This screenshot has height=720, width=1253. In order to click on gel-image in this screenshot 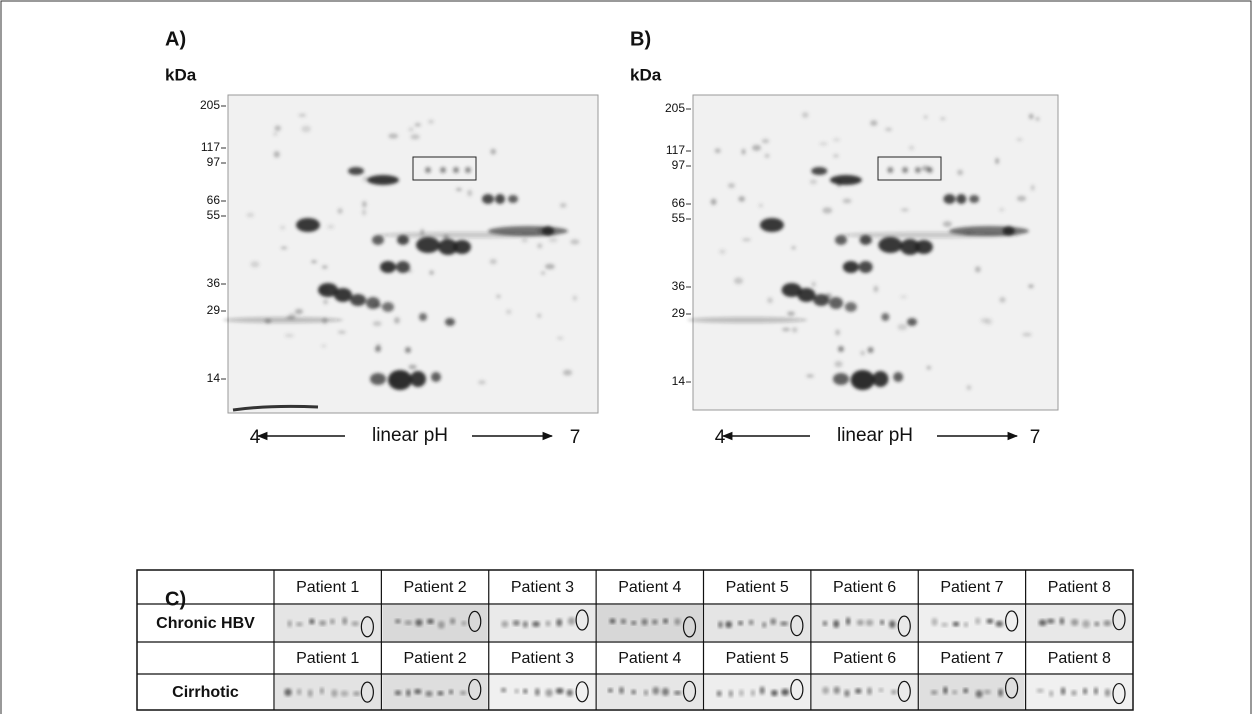, I will do `click(411, 254)`.